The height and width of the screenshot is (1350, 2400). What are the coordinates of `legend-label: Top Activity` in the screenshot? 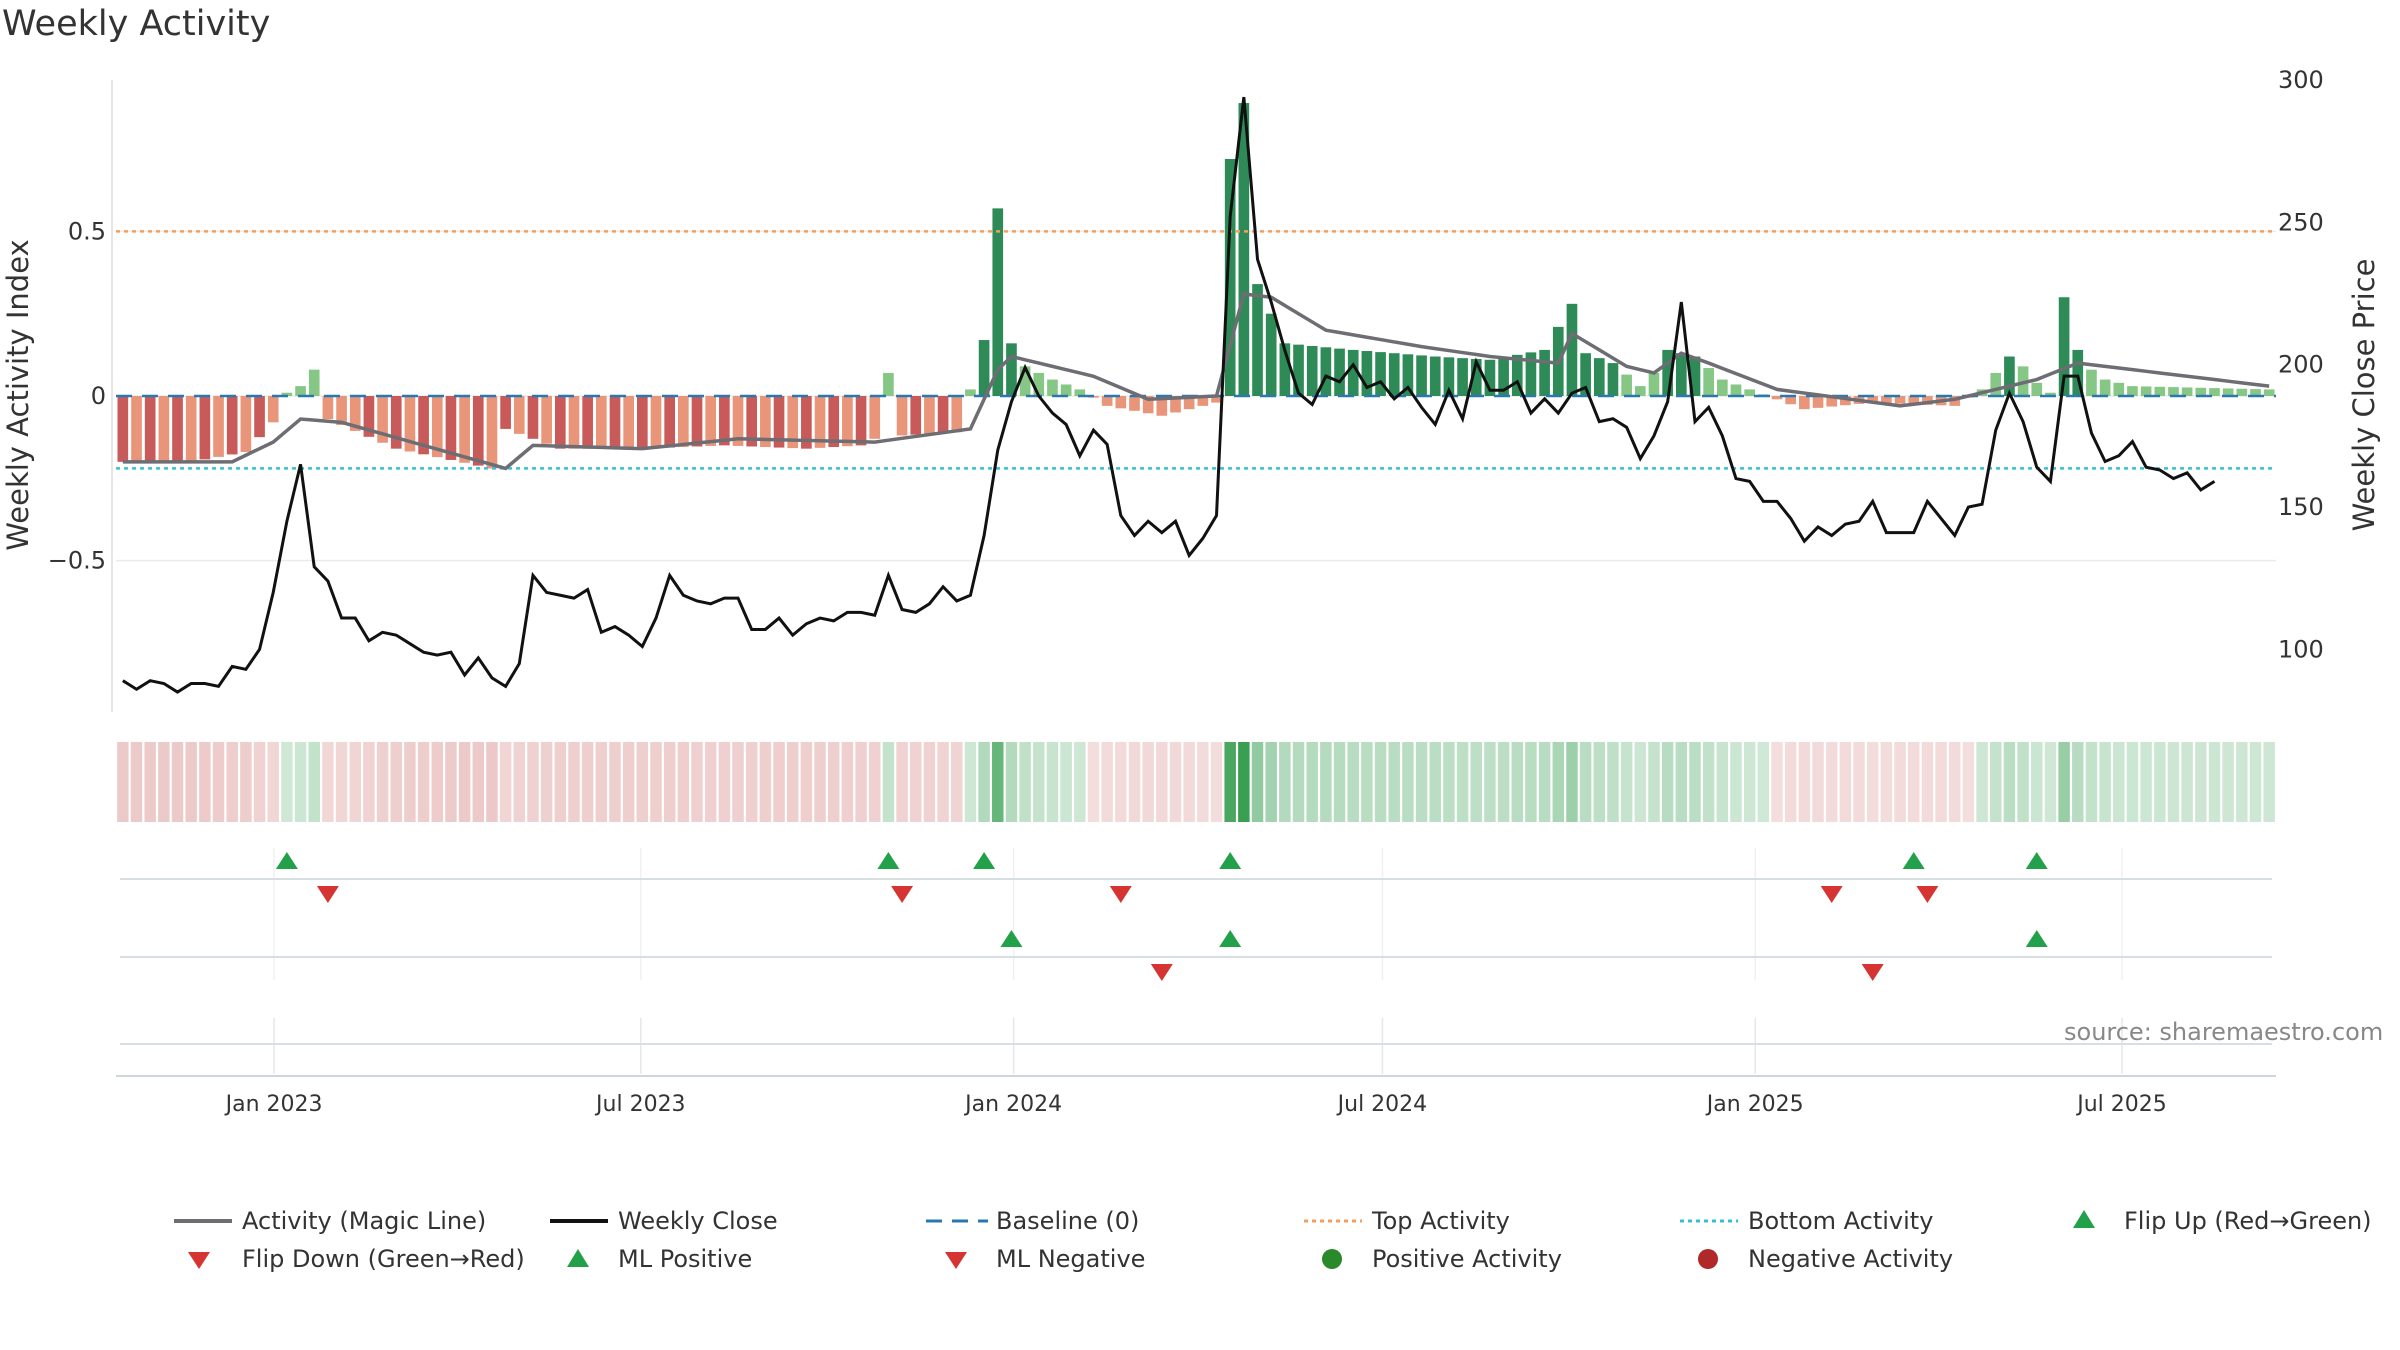 It's located at (1441, 1221).